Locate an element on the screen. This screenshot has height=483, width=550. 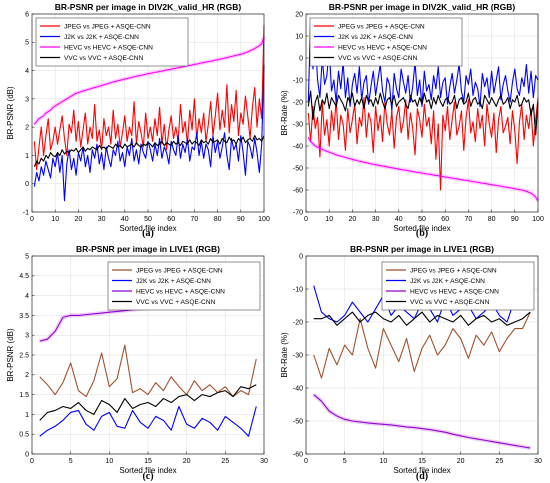
x-tick-label: 50 is located at coordinates (422, 219).